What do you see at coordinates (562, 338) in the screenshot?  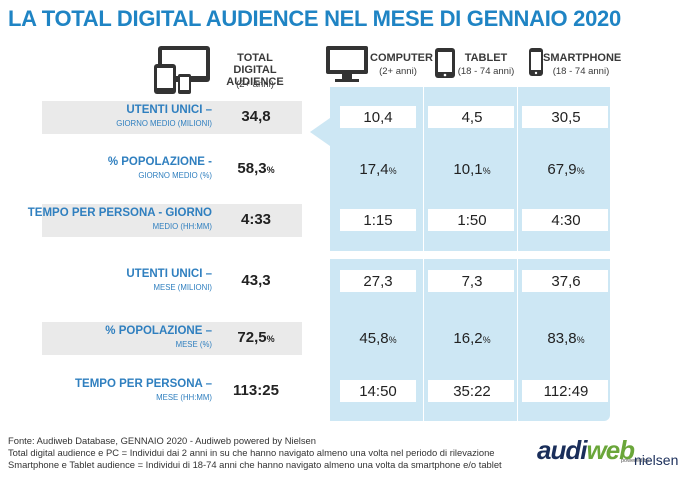 I see `smartphone-number: 83,8` at bounding box center [562, 338].